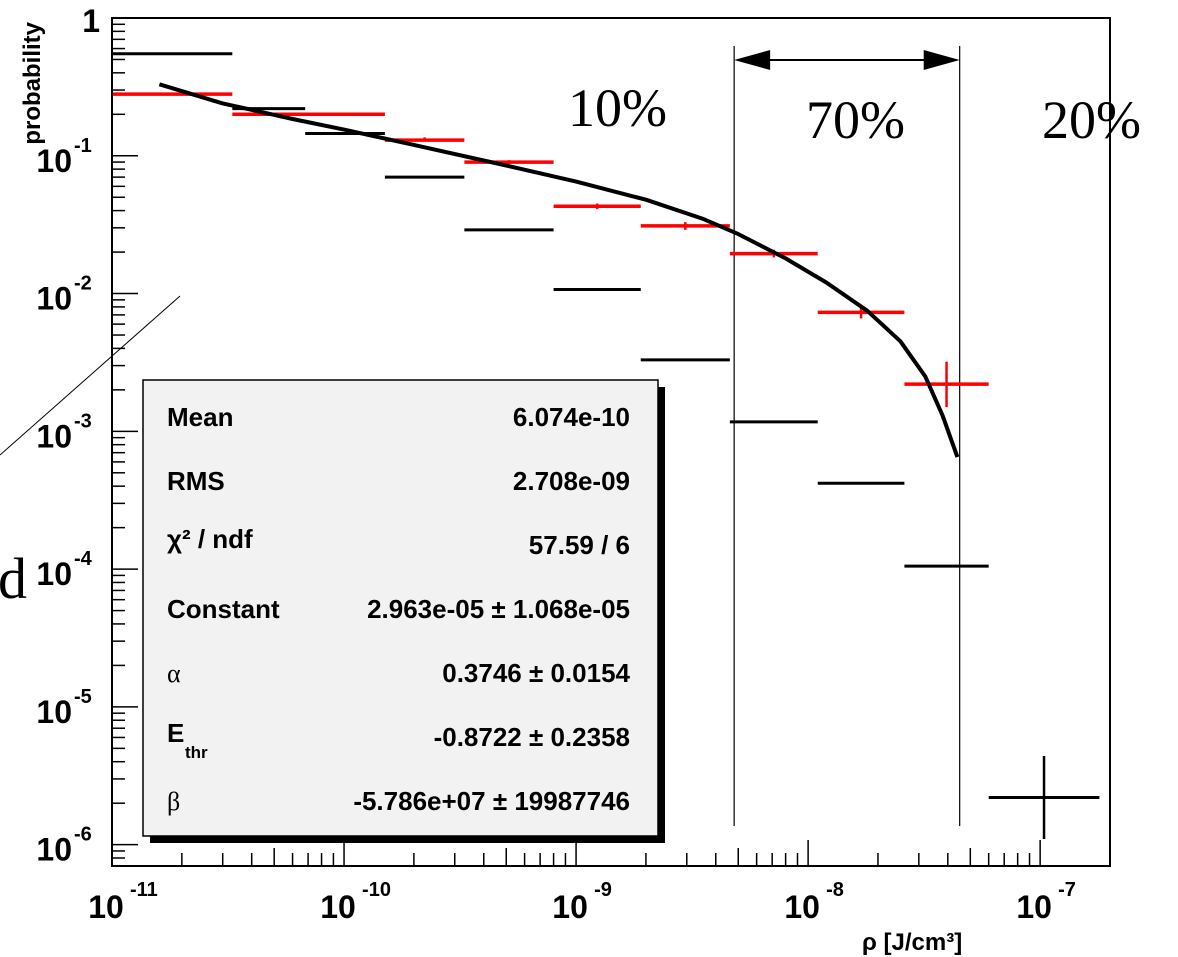 The width and height of the screenshot is (1178, 957). What do you see at coordinates (1034, 907) in the screenshot?
I see `x-tick-label-5: 10` at bounding box center [1034, 907].